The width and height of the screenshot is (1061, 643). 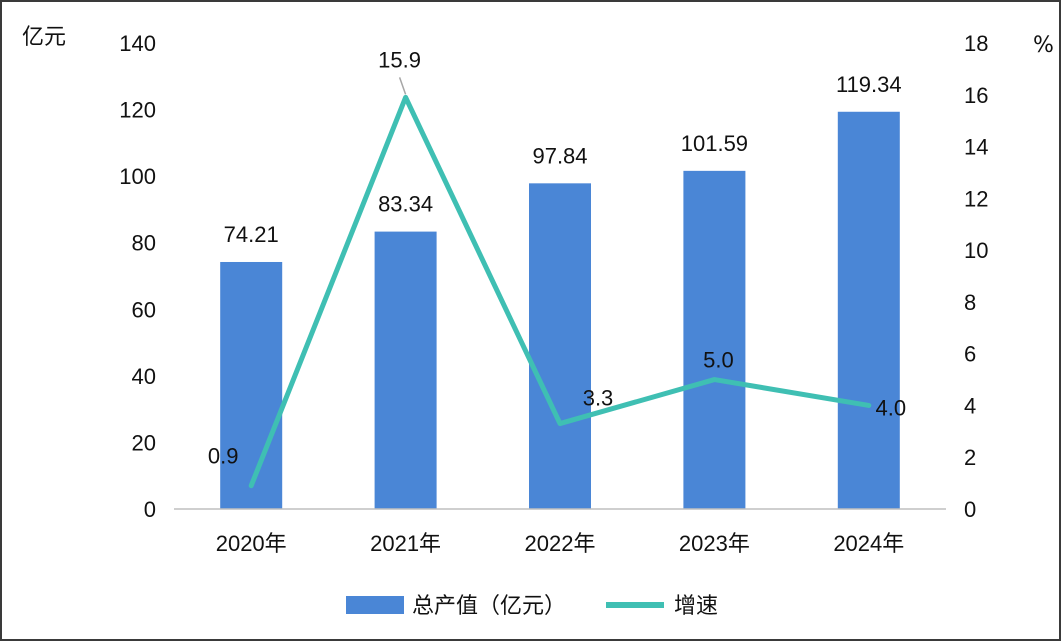 What do you see at coordinates (137, 176) in the screenshot?
I see `left-tick-label: 100` at bounding box center [137, 176].